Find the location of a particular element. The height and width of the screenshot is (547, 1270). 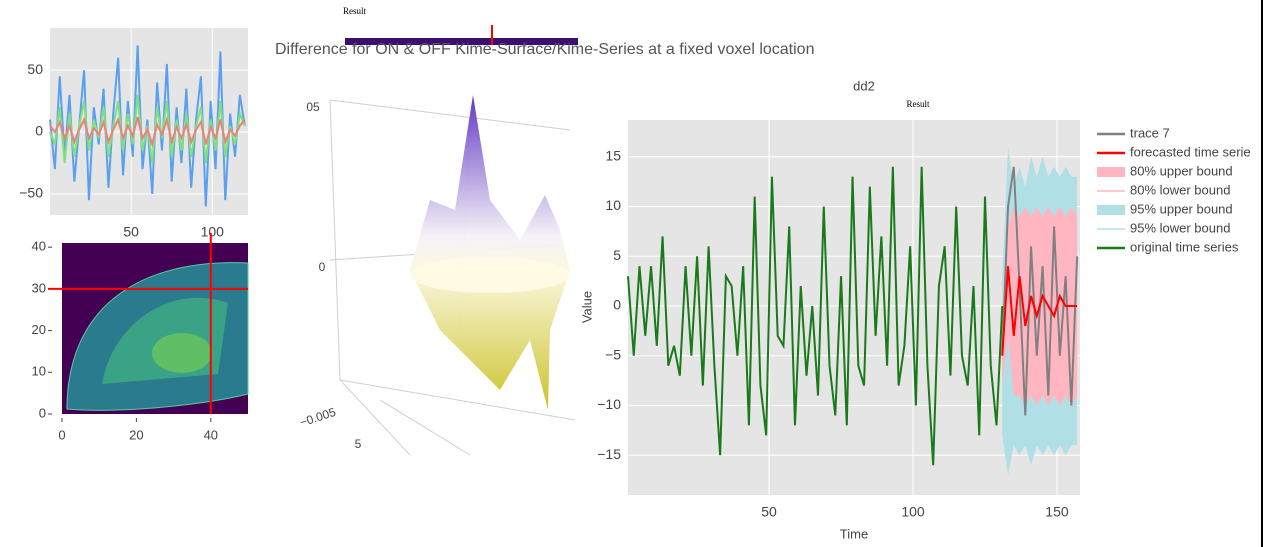

legend-label: 80% upper bound is located at coordinates (1181, 170).